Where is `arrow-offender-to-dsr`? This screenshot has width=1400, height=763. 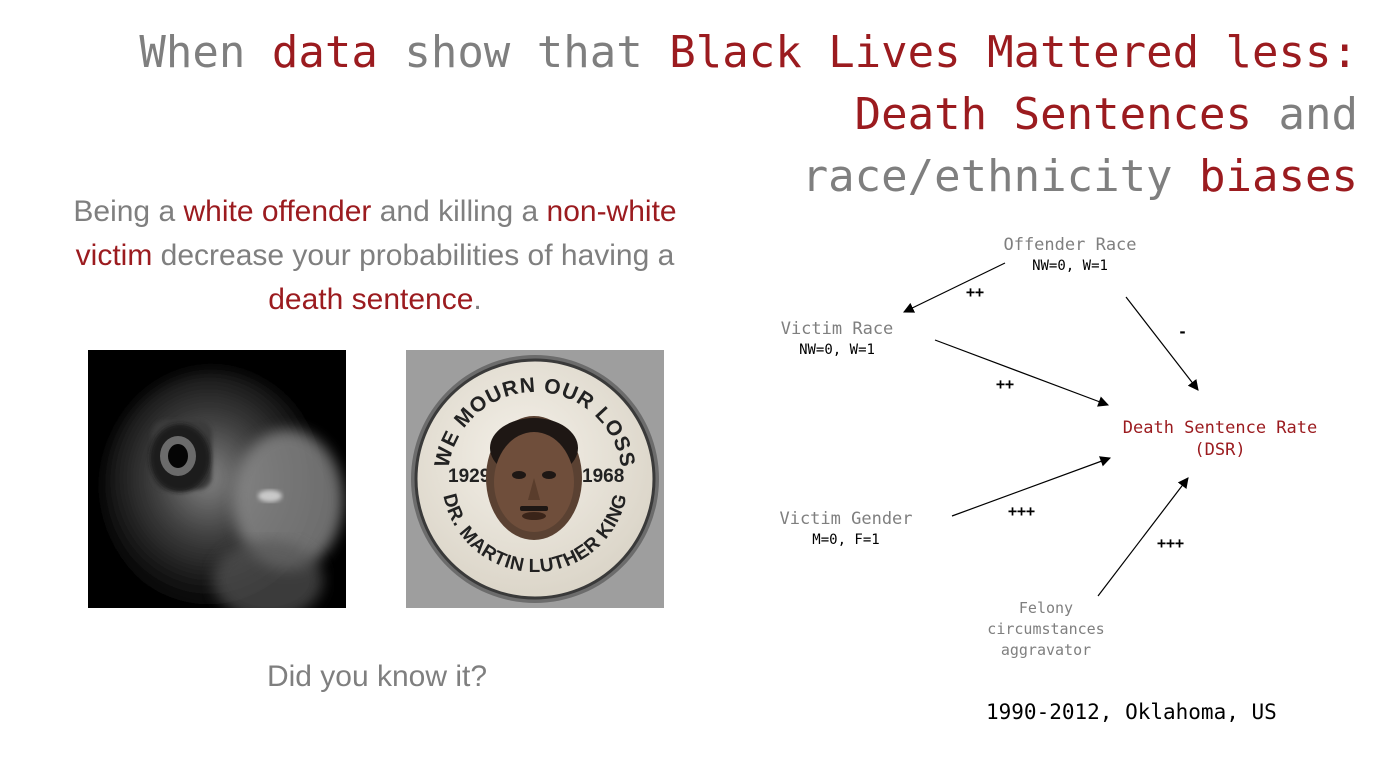 arrow-offender-to-dsr is located at coordinates (1162, 343).